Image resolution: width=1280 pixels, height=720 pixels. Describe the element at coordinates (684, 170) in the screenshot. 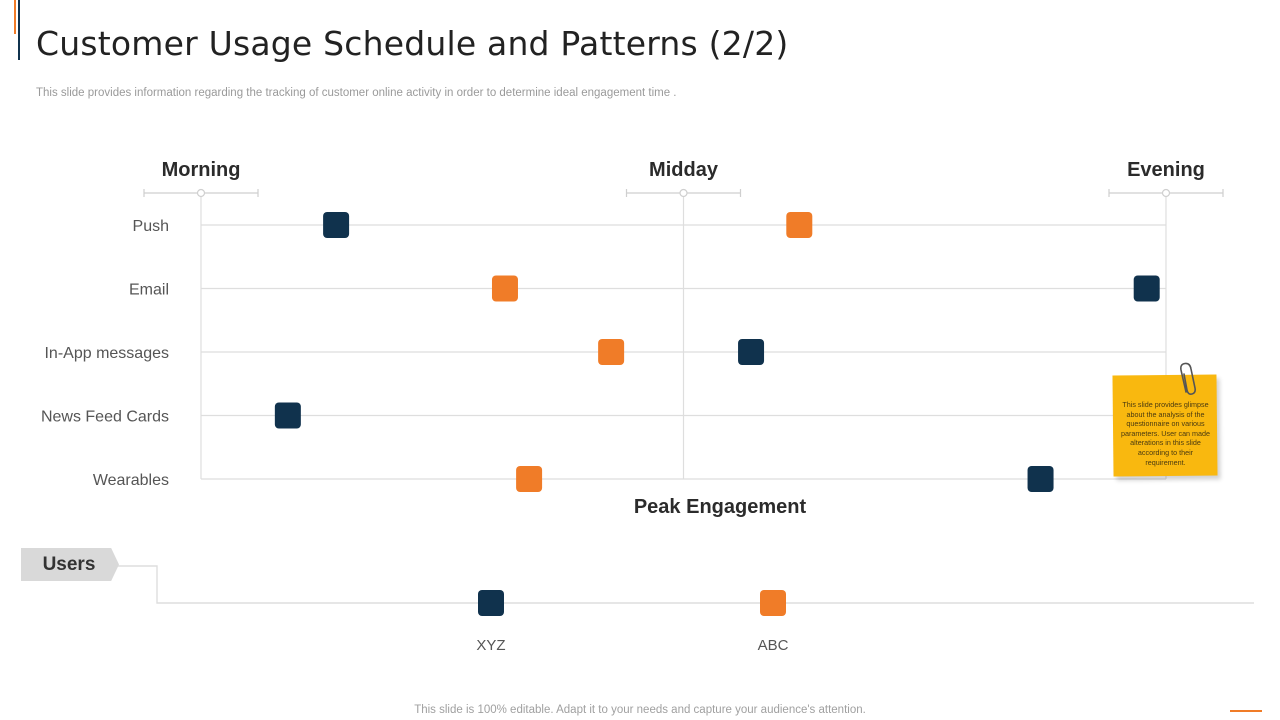

I see `x-tick-label: Midday` at that location.